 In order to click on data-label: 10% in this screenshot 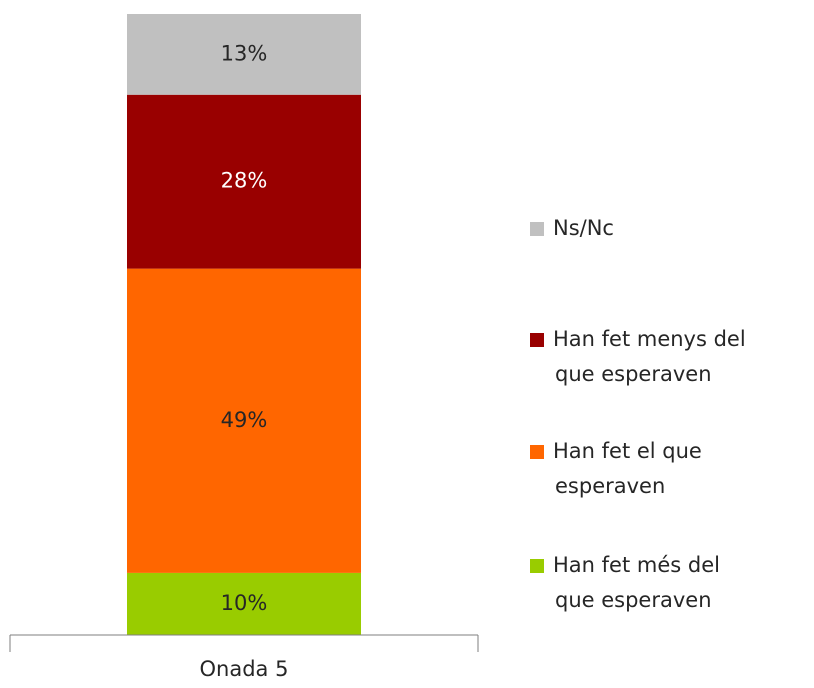, I will do `click(244, 603)`.